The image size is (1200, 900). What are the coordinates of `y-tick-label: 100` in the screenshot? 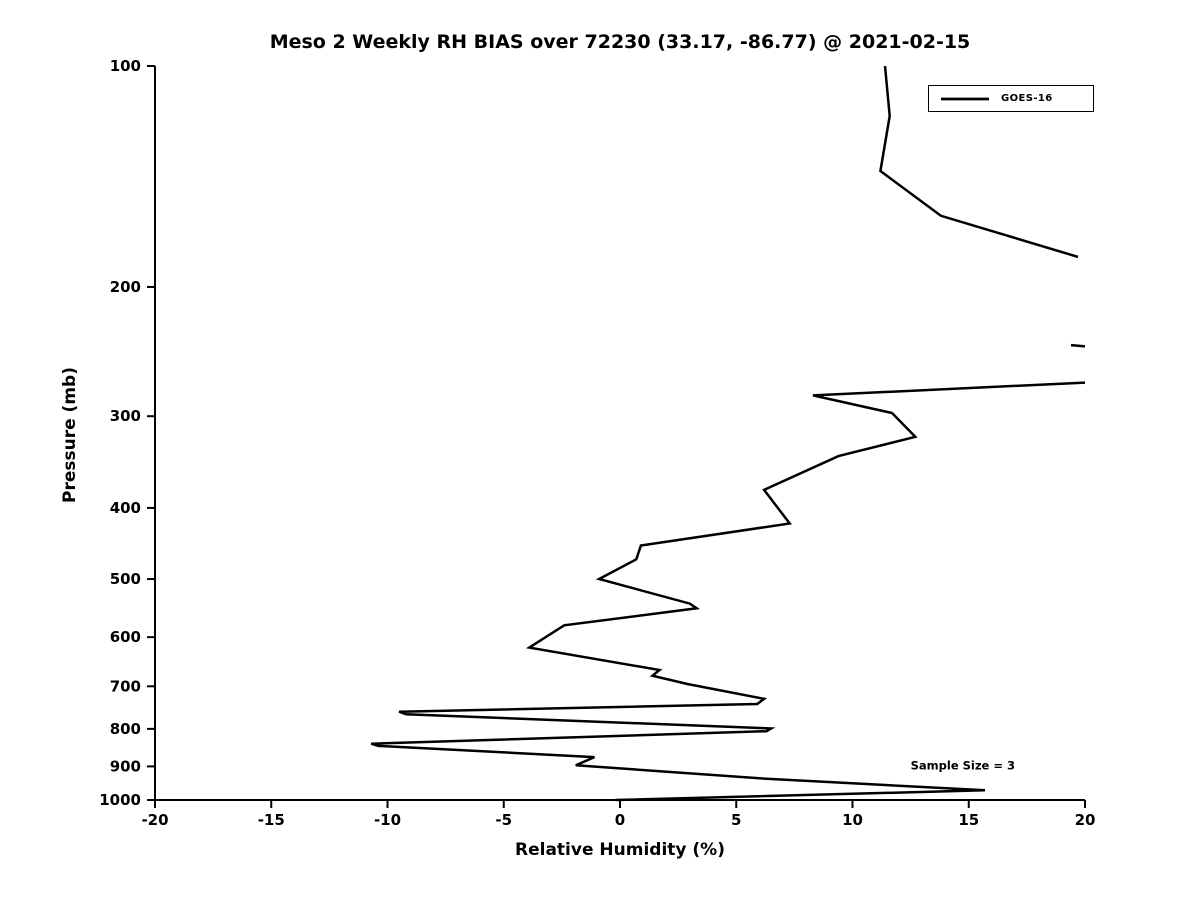 It's located at (125, 66).